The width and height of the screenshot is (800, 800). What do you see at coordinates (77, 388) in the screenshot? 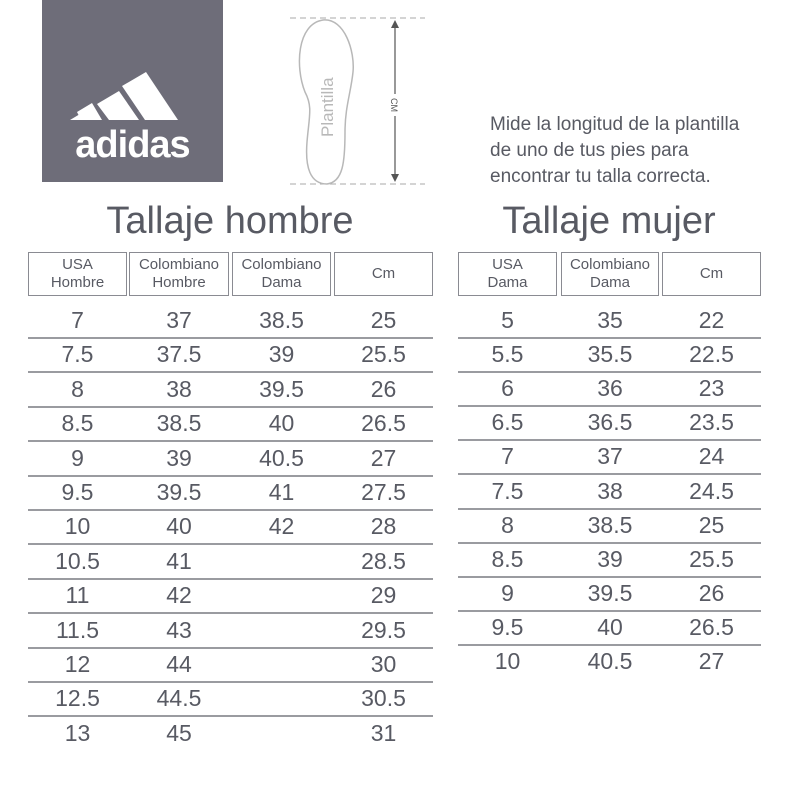
I see `table-cell: 8` at bounding box center [77, 388].